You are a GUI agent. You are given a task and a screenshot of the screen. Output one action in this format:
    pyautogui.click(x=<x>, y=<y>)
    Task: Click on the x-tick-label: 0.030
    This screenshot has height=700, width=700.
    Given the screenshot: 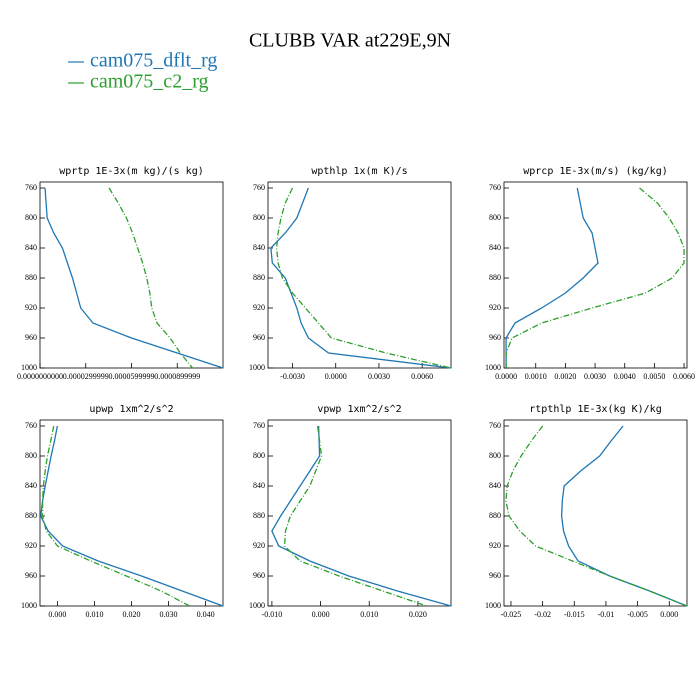 What is the action you would take?
    pyautogui.click(x=169, y=614)
    